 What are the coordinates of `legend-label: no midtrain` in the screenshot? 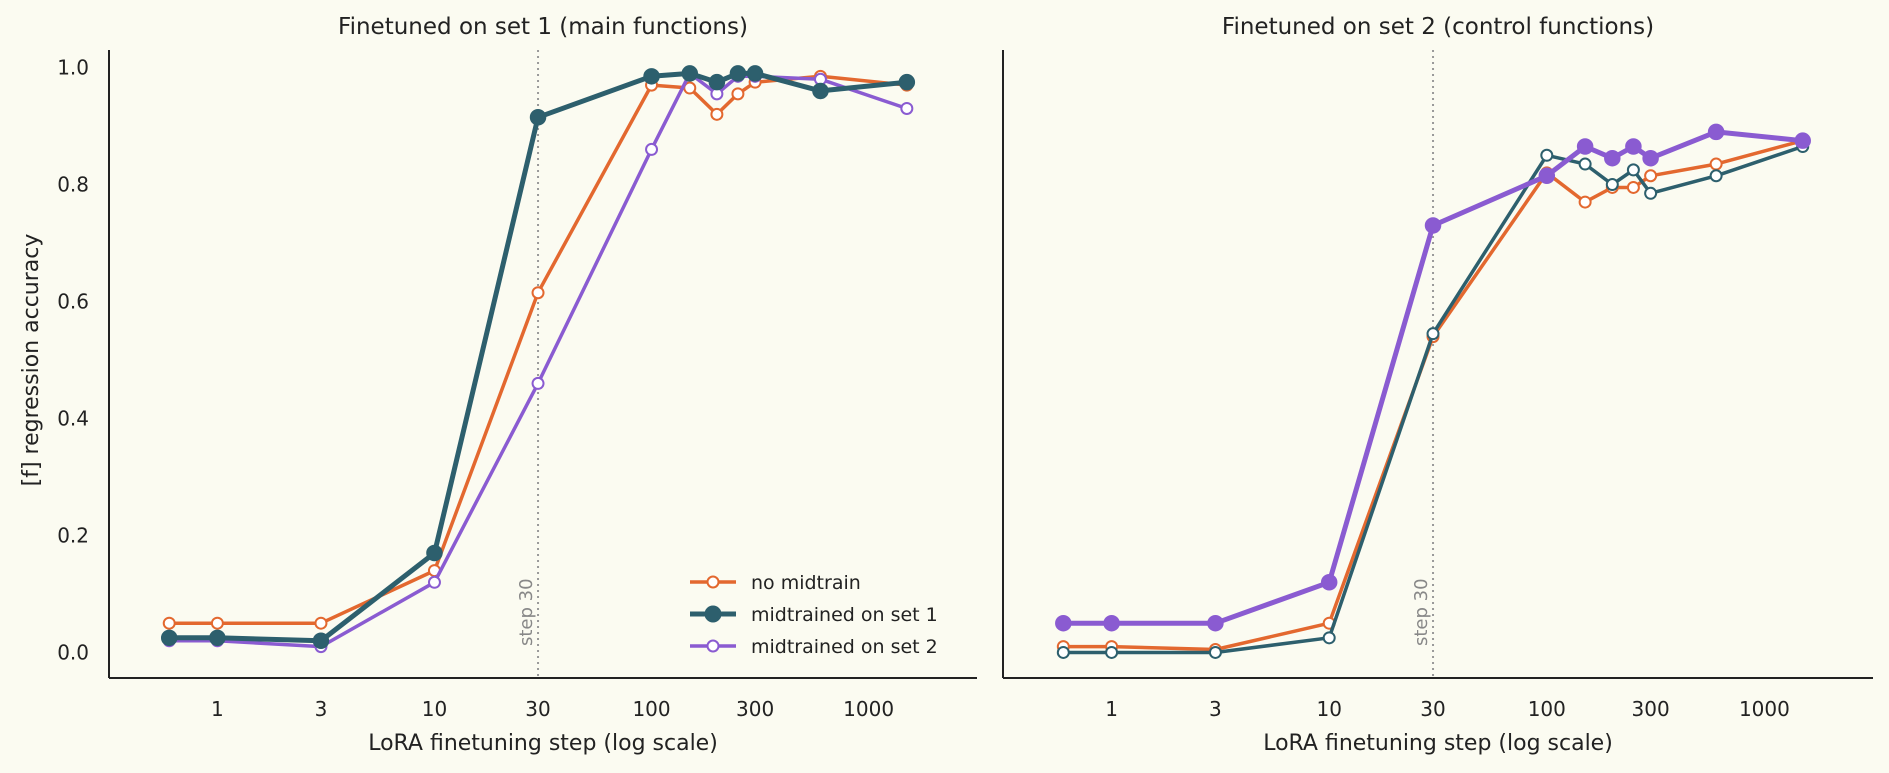 It's located at (806, 583).